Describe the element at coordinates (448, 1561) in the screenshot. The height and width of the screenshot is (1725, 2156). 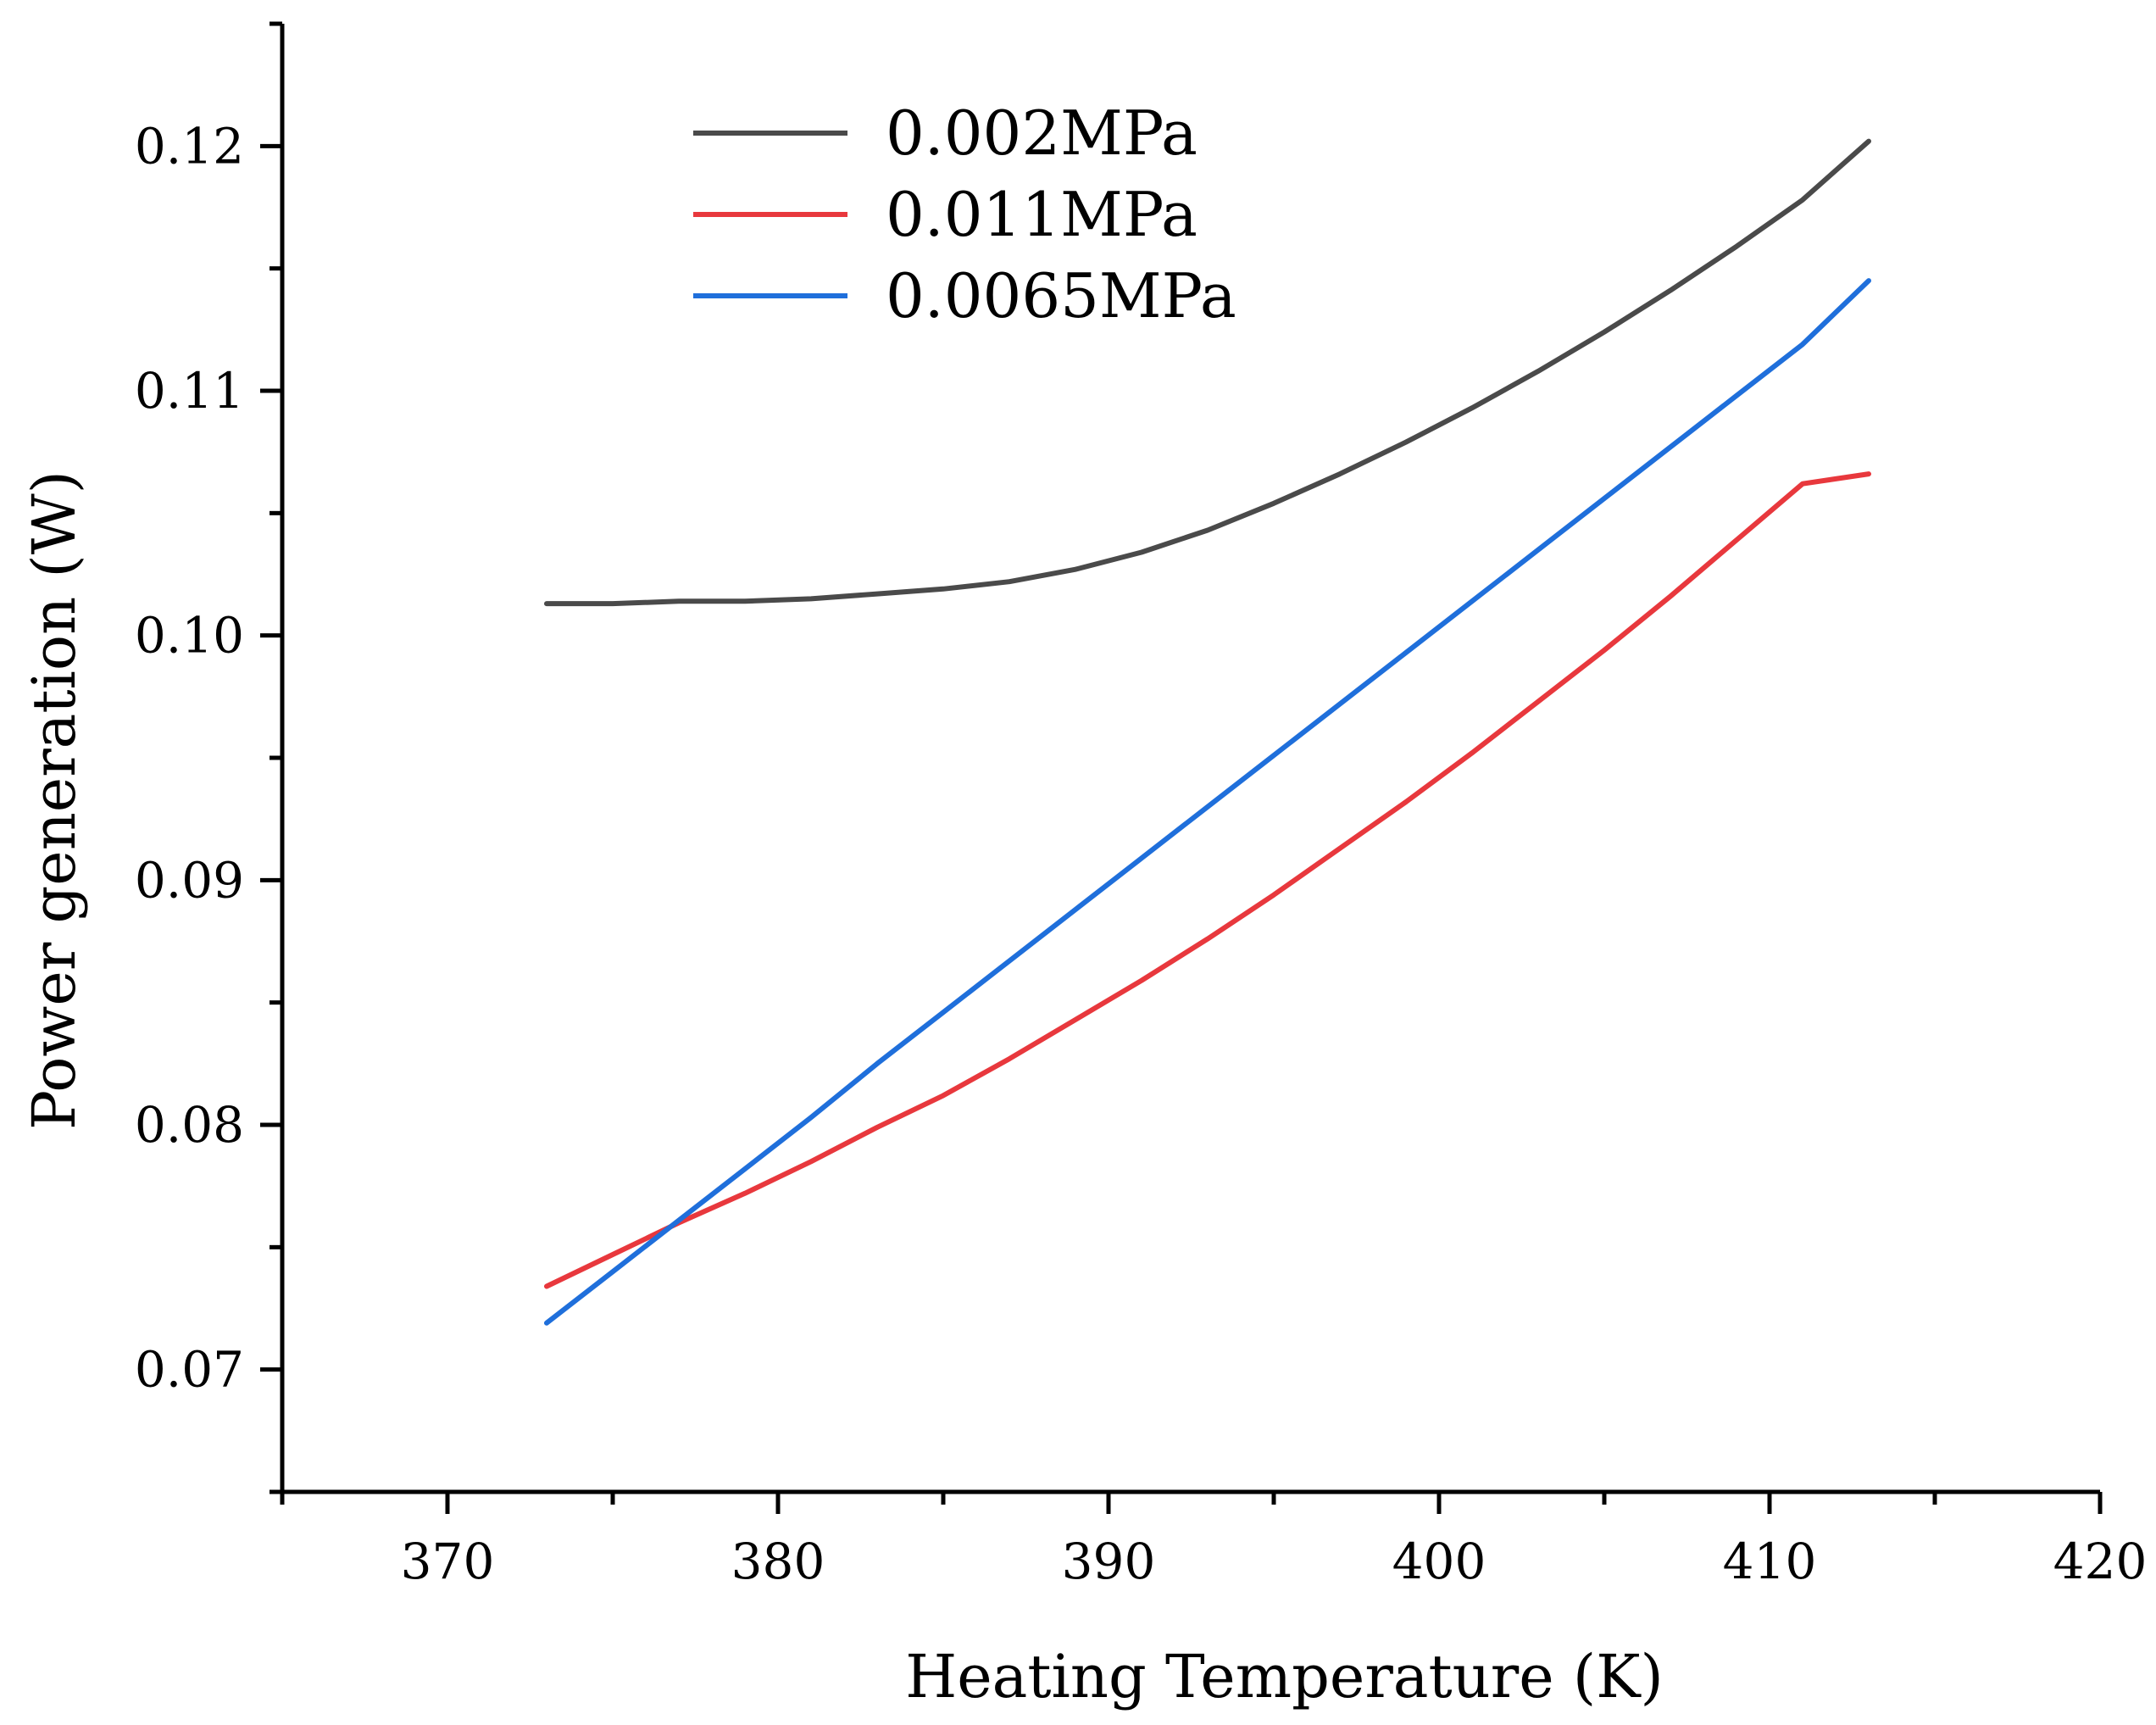
I see `x-tick-label: 370` at that location.